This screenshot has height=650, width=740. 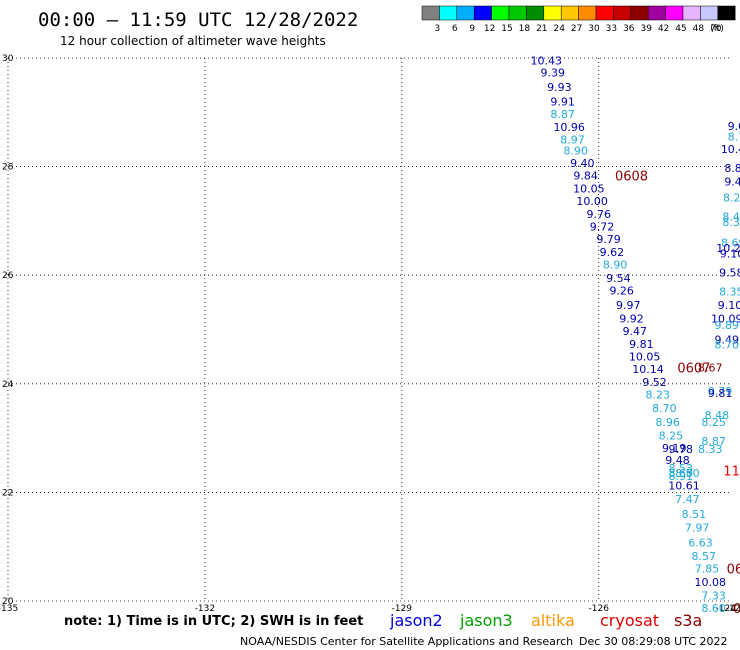 What do you see at coordinates (629, 29) in the screenshot?
I see `legend-tick-label: 36` at bounding box center [629, 29].